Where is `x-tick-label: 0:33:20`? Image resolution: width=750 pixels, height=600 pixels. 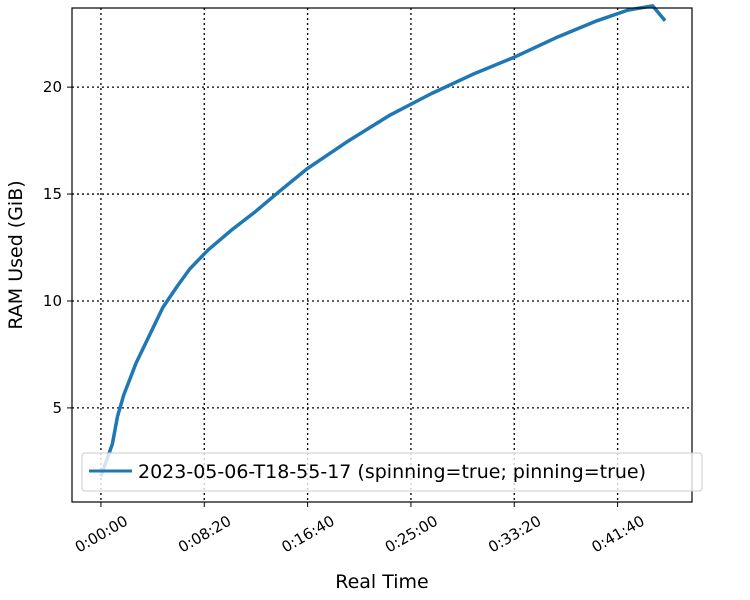 x-tick-label: 0:33:20 is located at coordinates (514, 534).